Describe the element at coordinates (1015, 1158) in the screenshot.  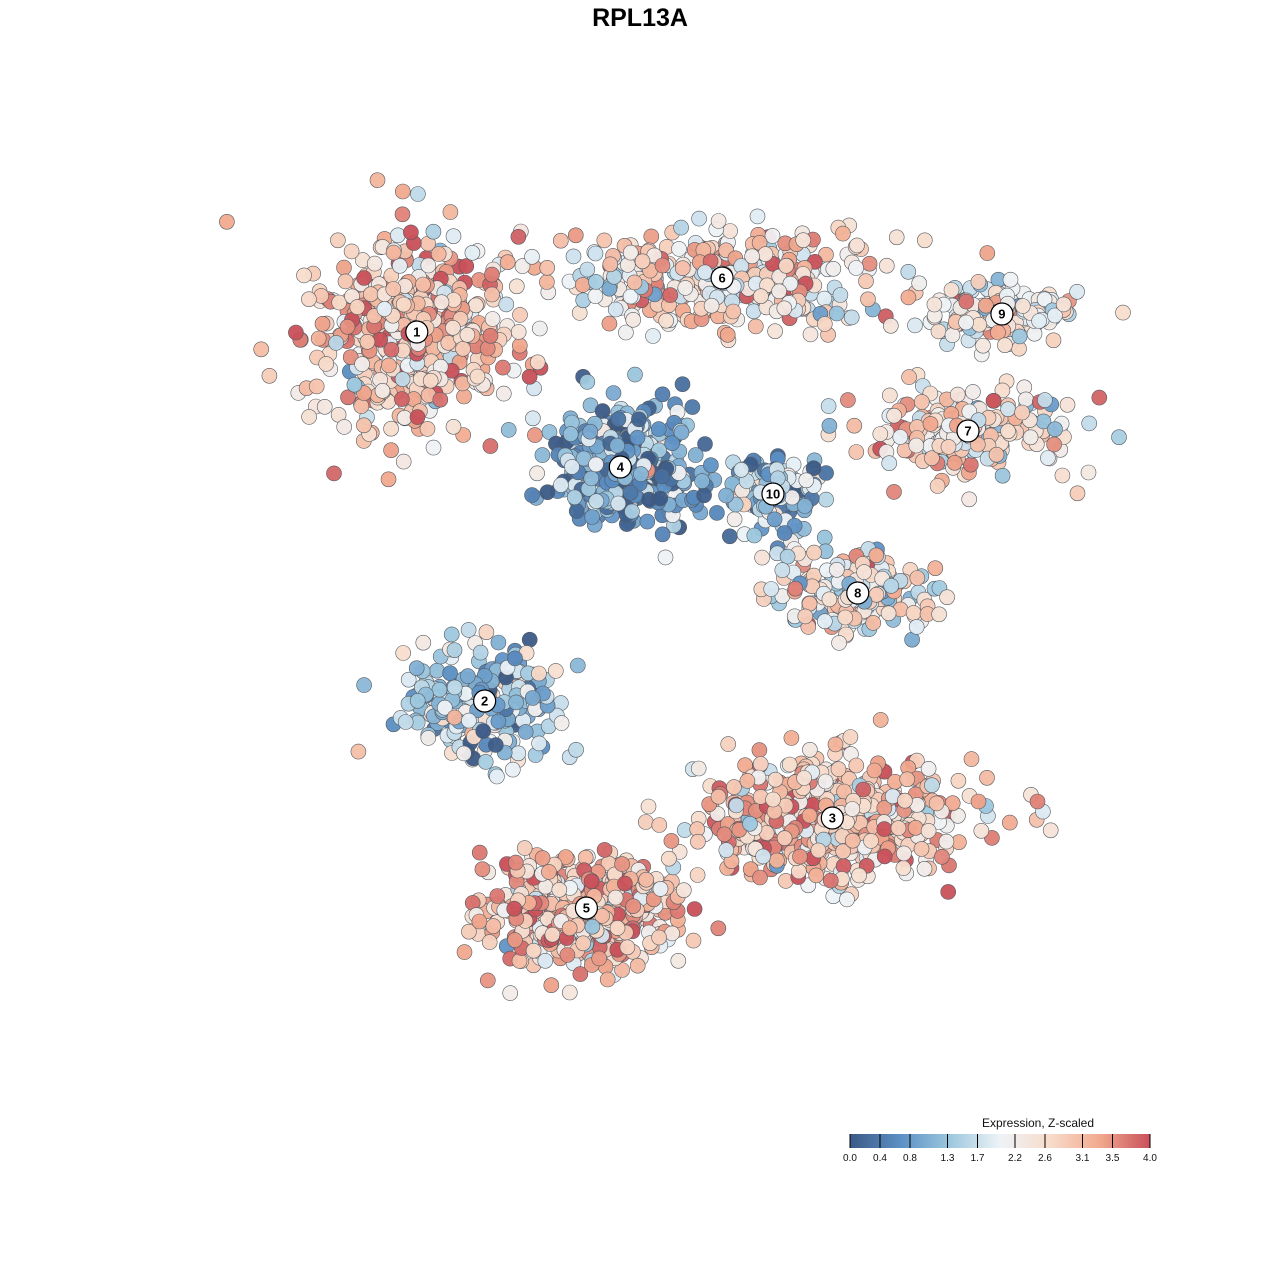
I see `colorbar-tick-label: 2.2` at that location.